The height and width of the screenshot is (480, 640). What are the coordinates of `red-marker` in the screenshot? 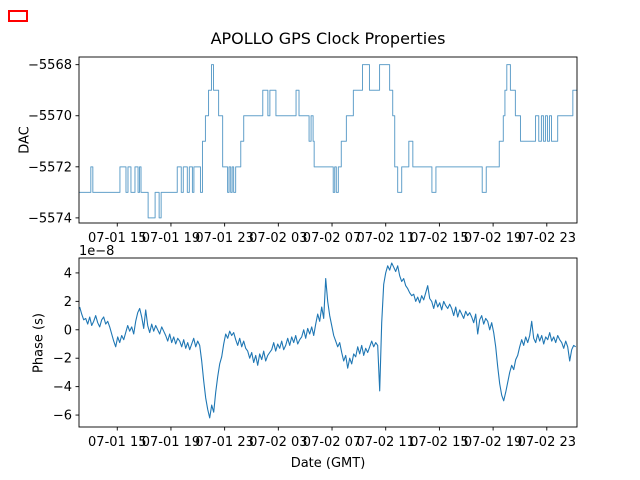 It's located at (18, 16).